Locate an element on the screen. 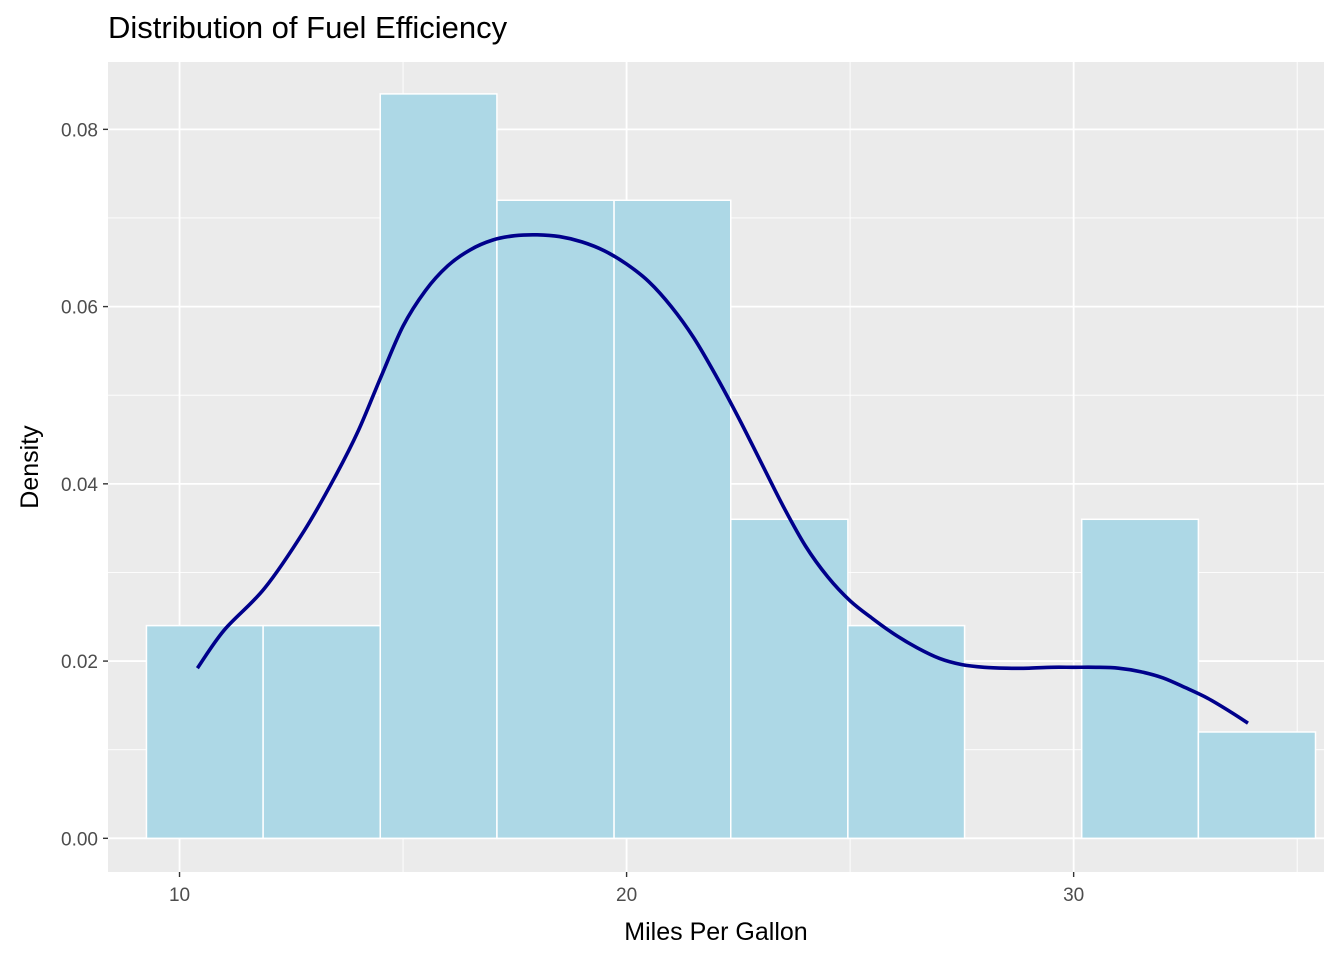 The height and width of the screenshot is (960, 1344). x-tick-label: 10 is located at coordinates (179, 895).